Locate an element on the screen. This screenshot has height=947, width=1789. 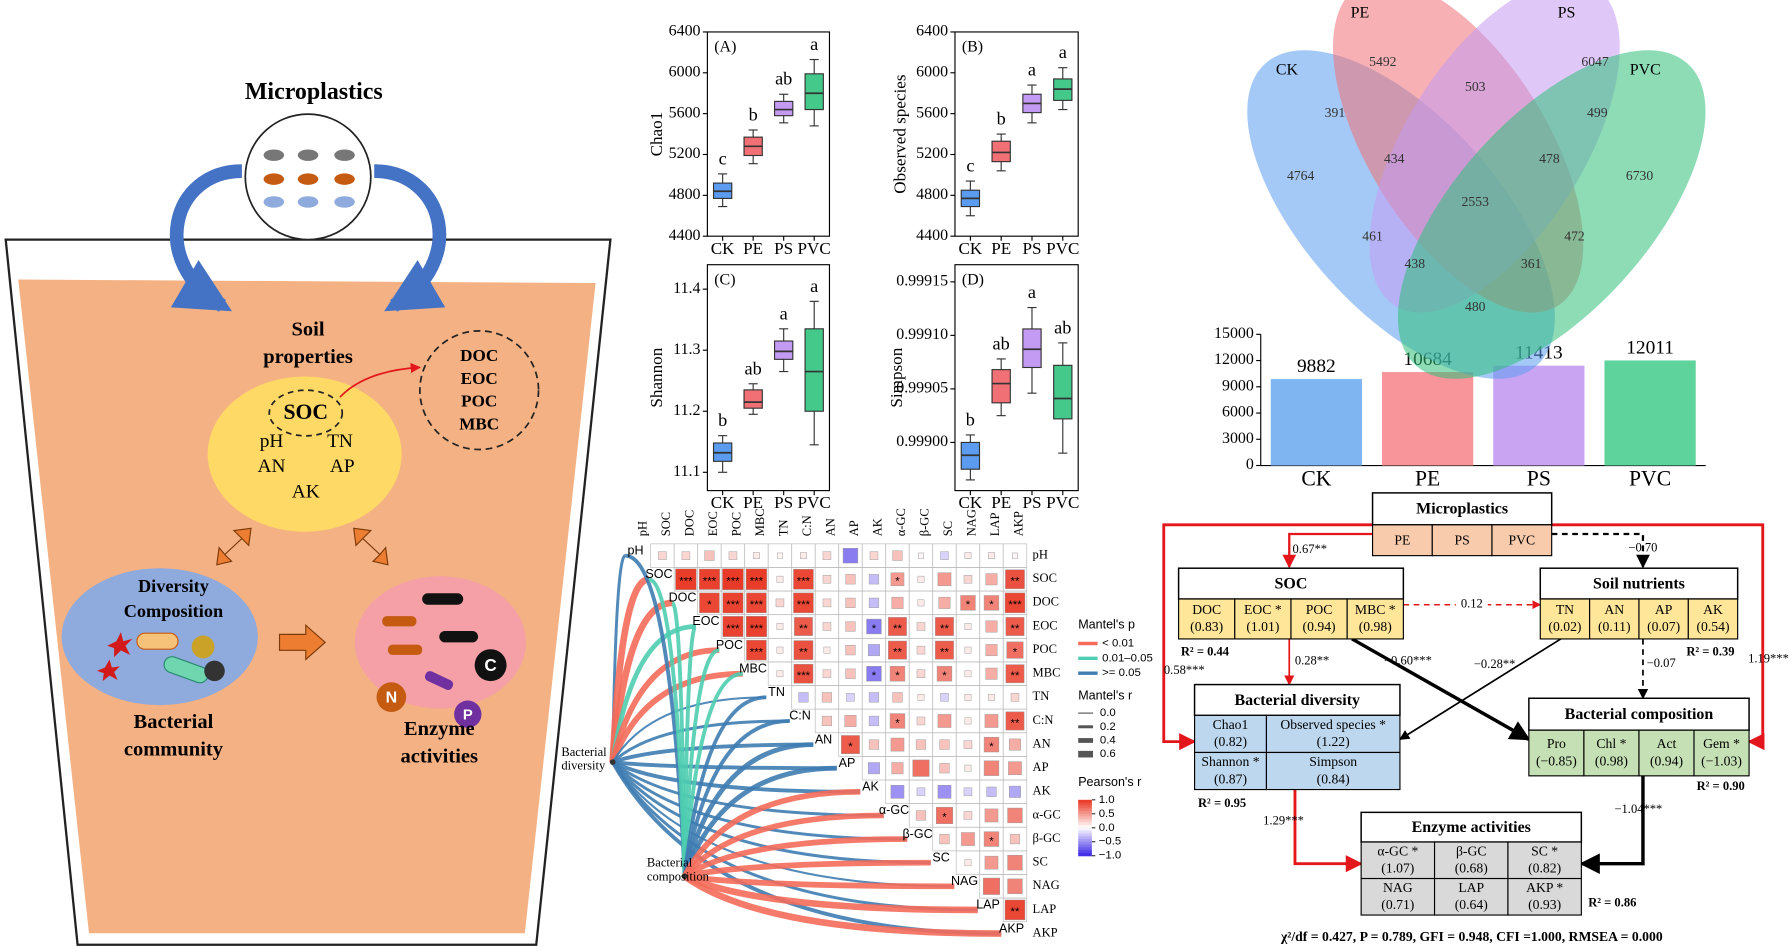
venn-count: 5492 is located at coordinates (1383, 61).